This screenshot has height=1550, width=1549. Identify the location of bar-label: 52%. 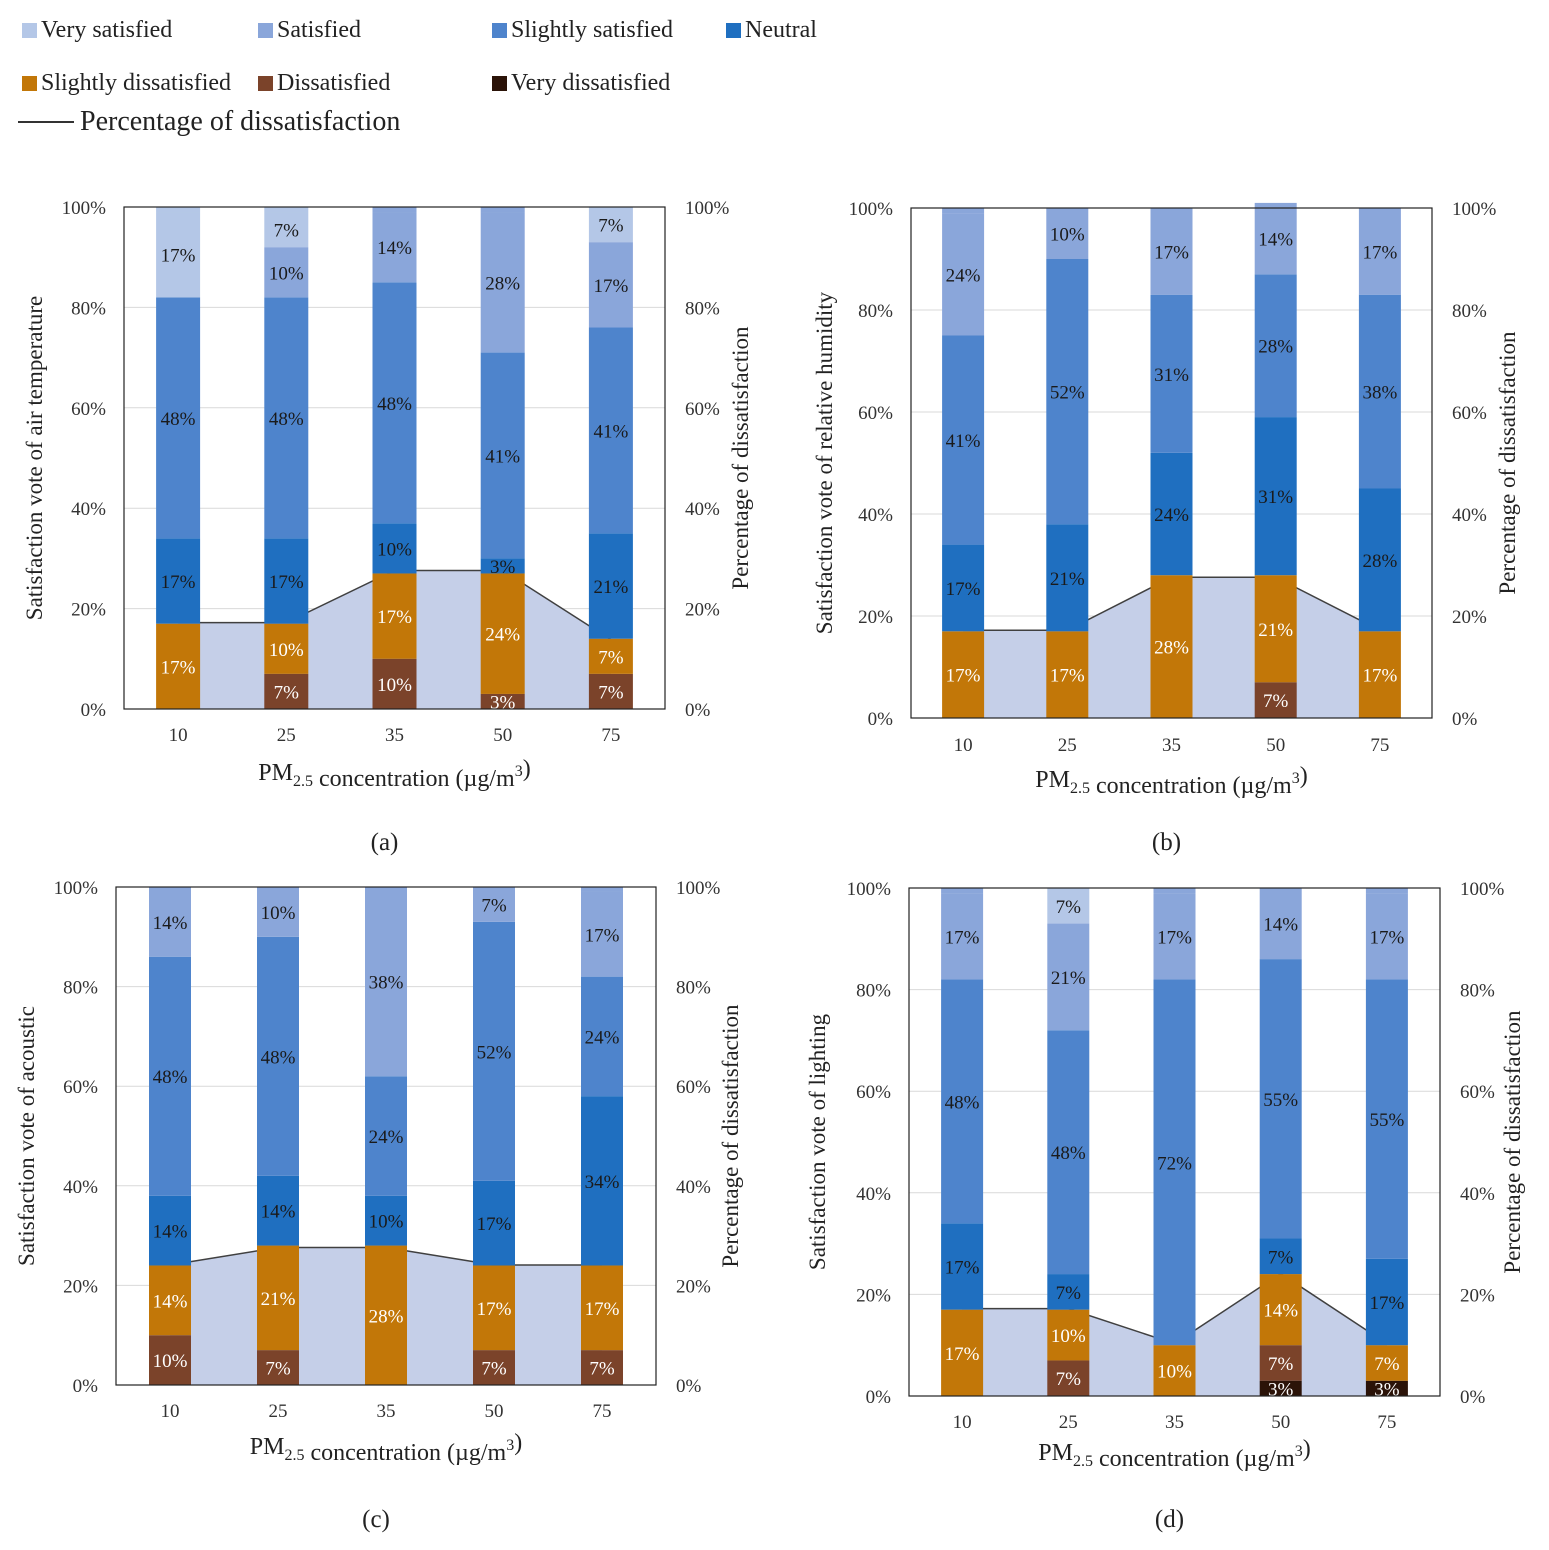
(494, 1052).